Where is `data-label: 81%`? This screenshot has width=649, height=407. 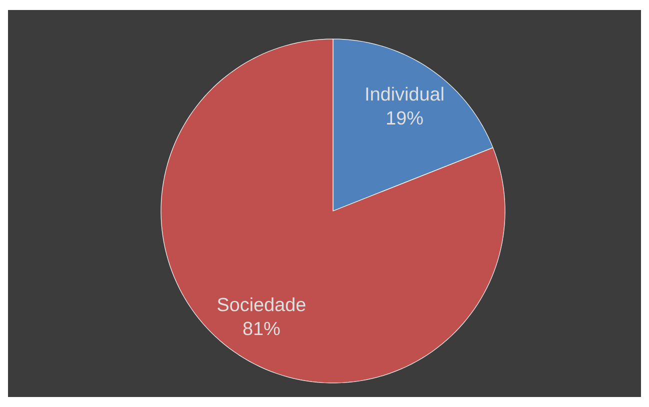
data-label: 81% is located at coordinates (261, 329).